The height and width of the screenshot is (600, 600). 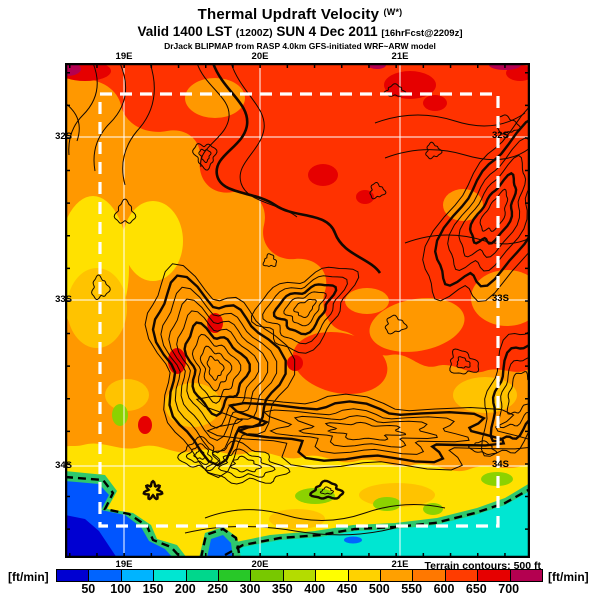 What do you see at coordinates (297, 516) in the screenshot?
I see `coastline-dashed` at bounding box center [297, 516].